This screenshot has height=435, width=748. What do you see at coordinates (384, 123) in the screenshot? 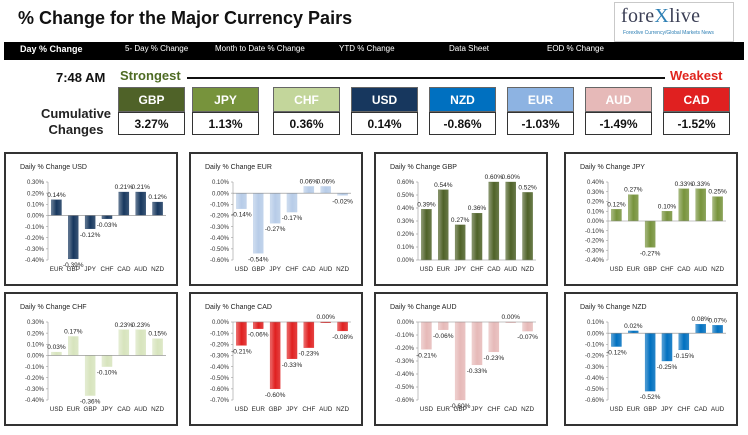
I see `pair-value: 0.14%` at bounding box center [384, 123].